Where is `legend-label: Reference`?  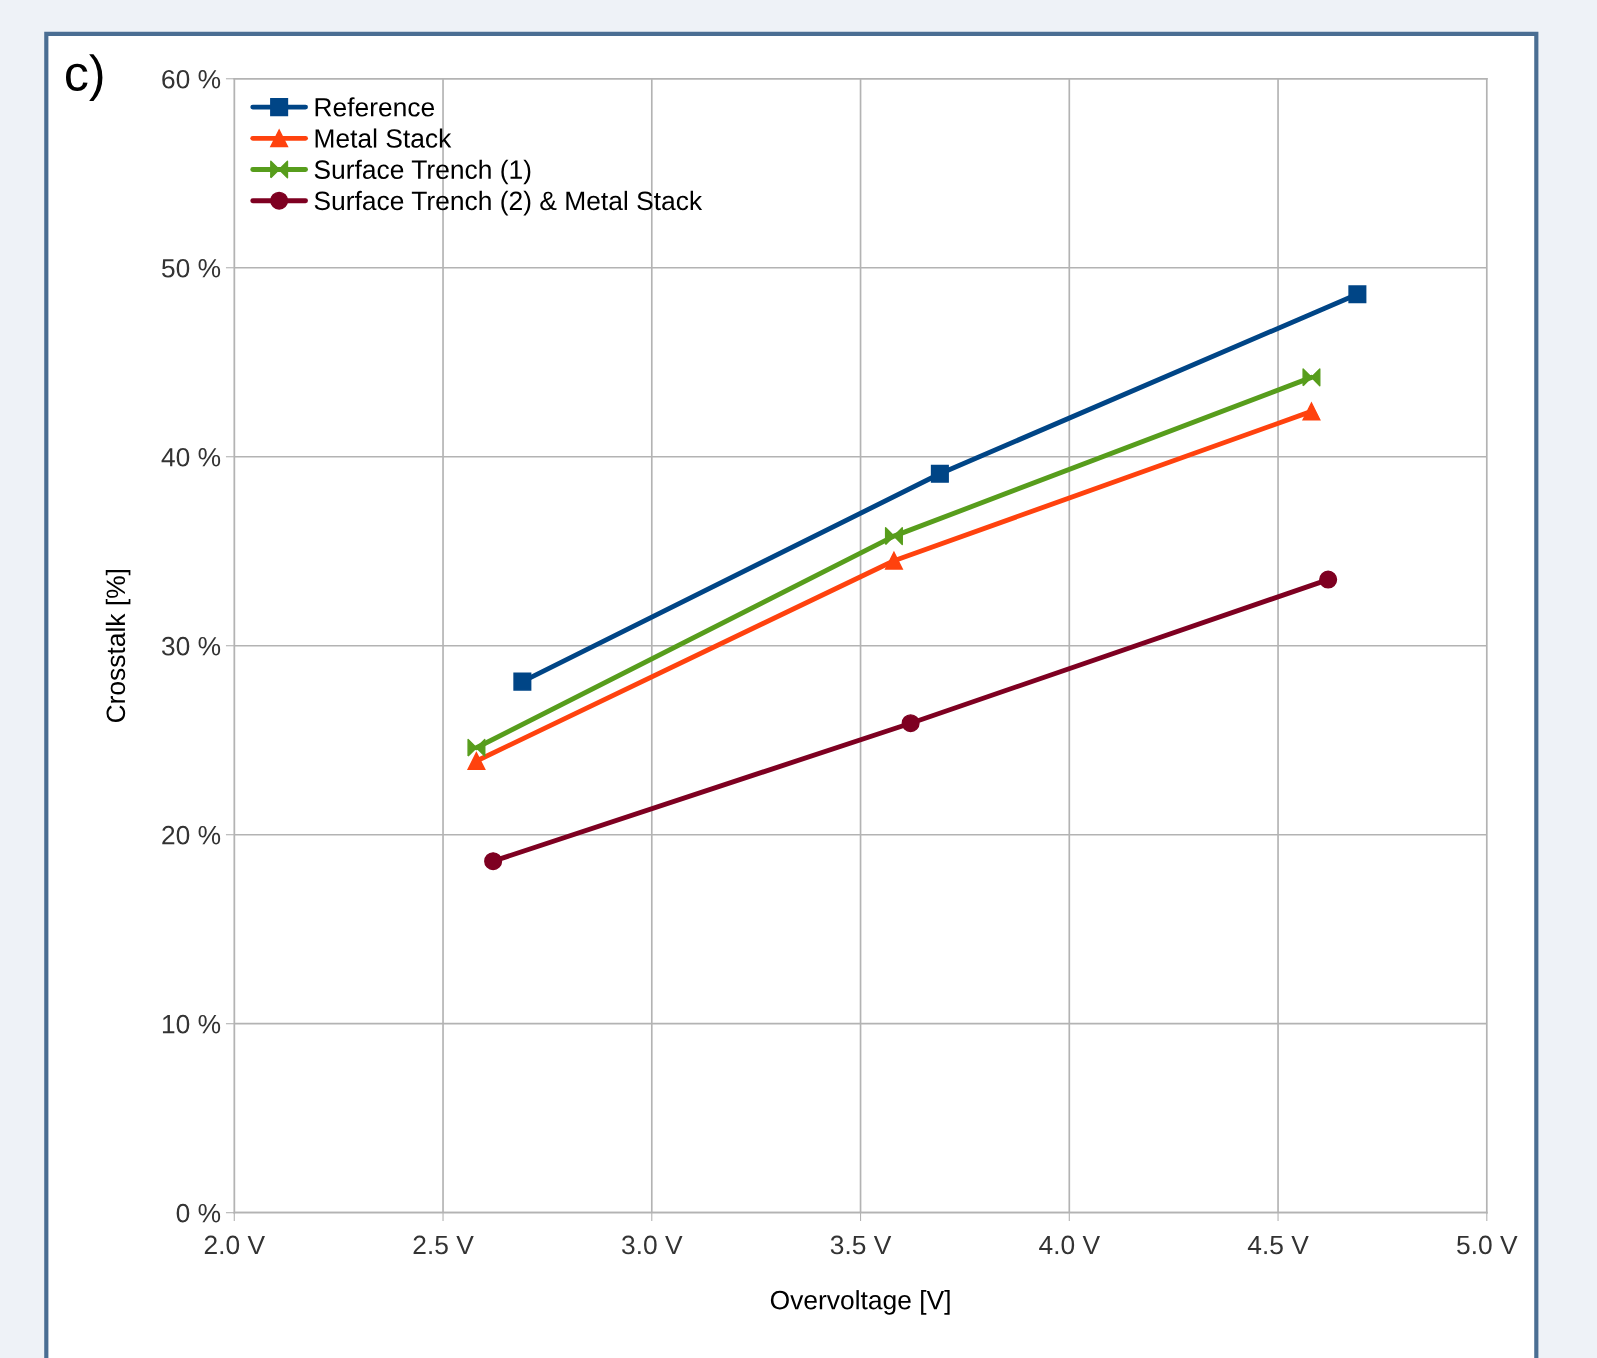 legend-label: Reference is located at coordinates (375, 107).